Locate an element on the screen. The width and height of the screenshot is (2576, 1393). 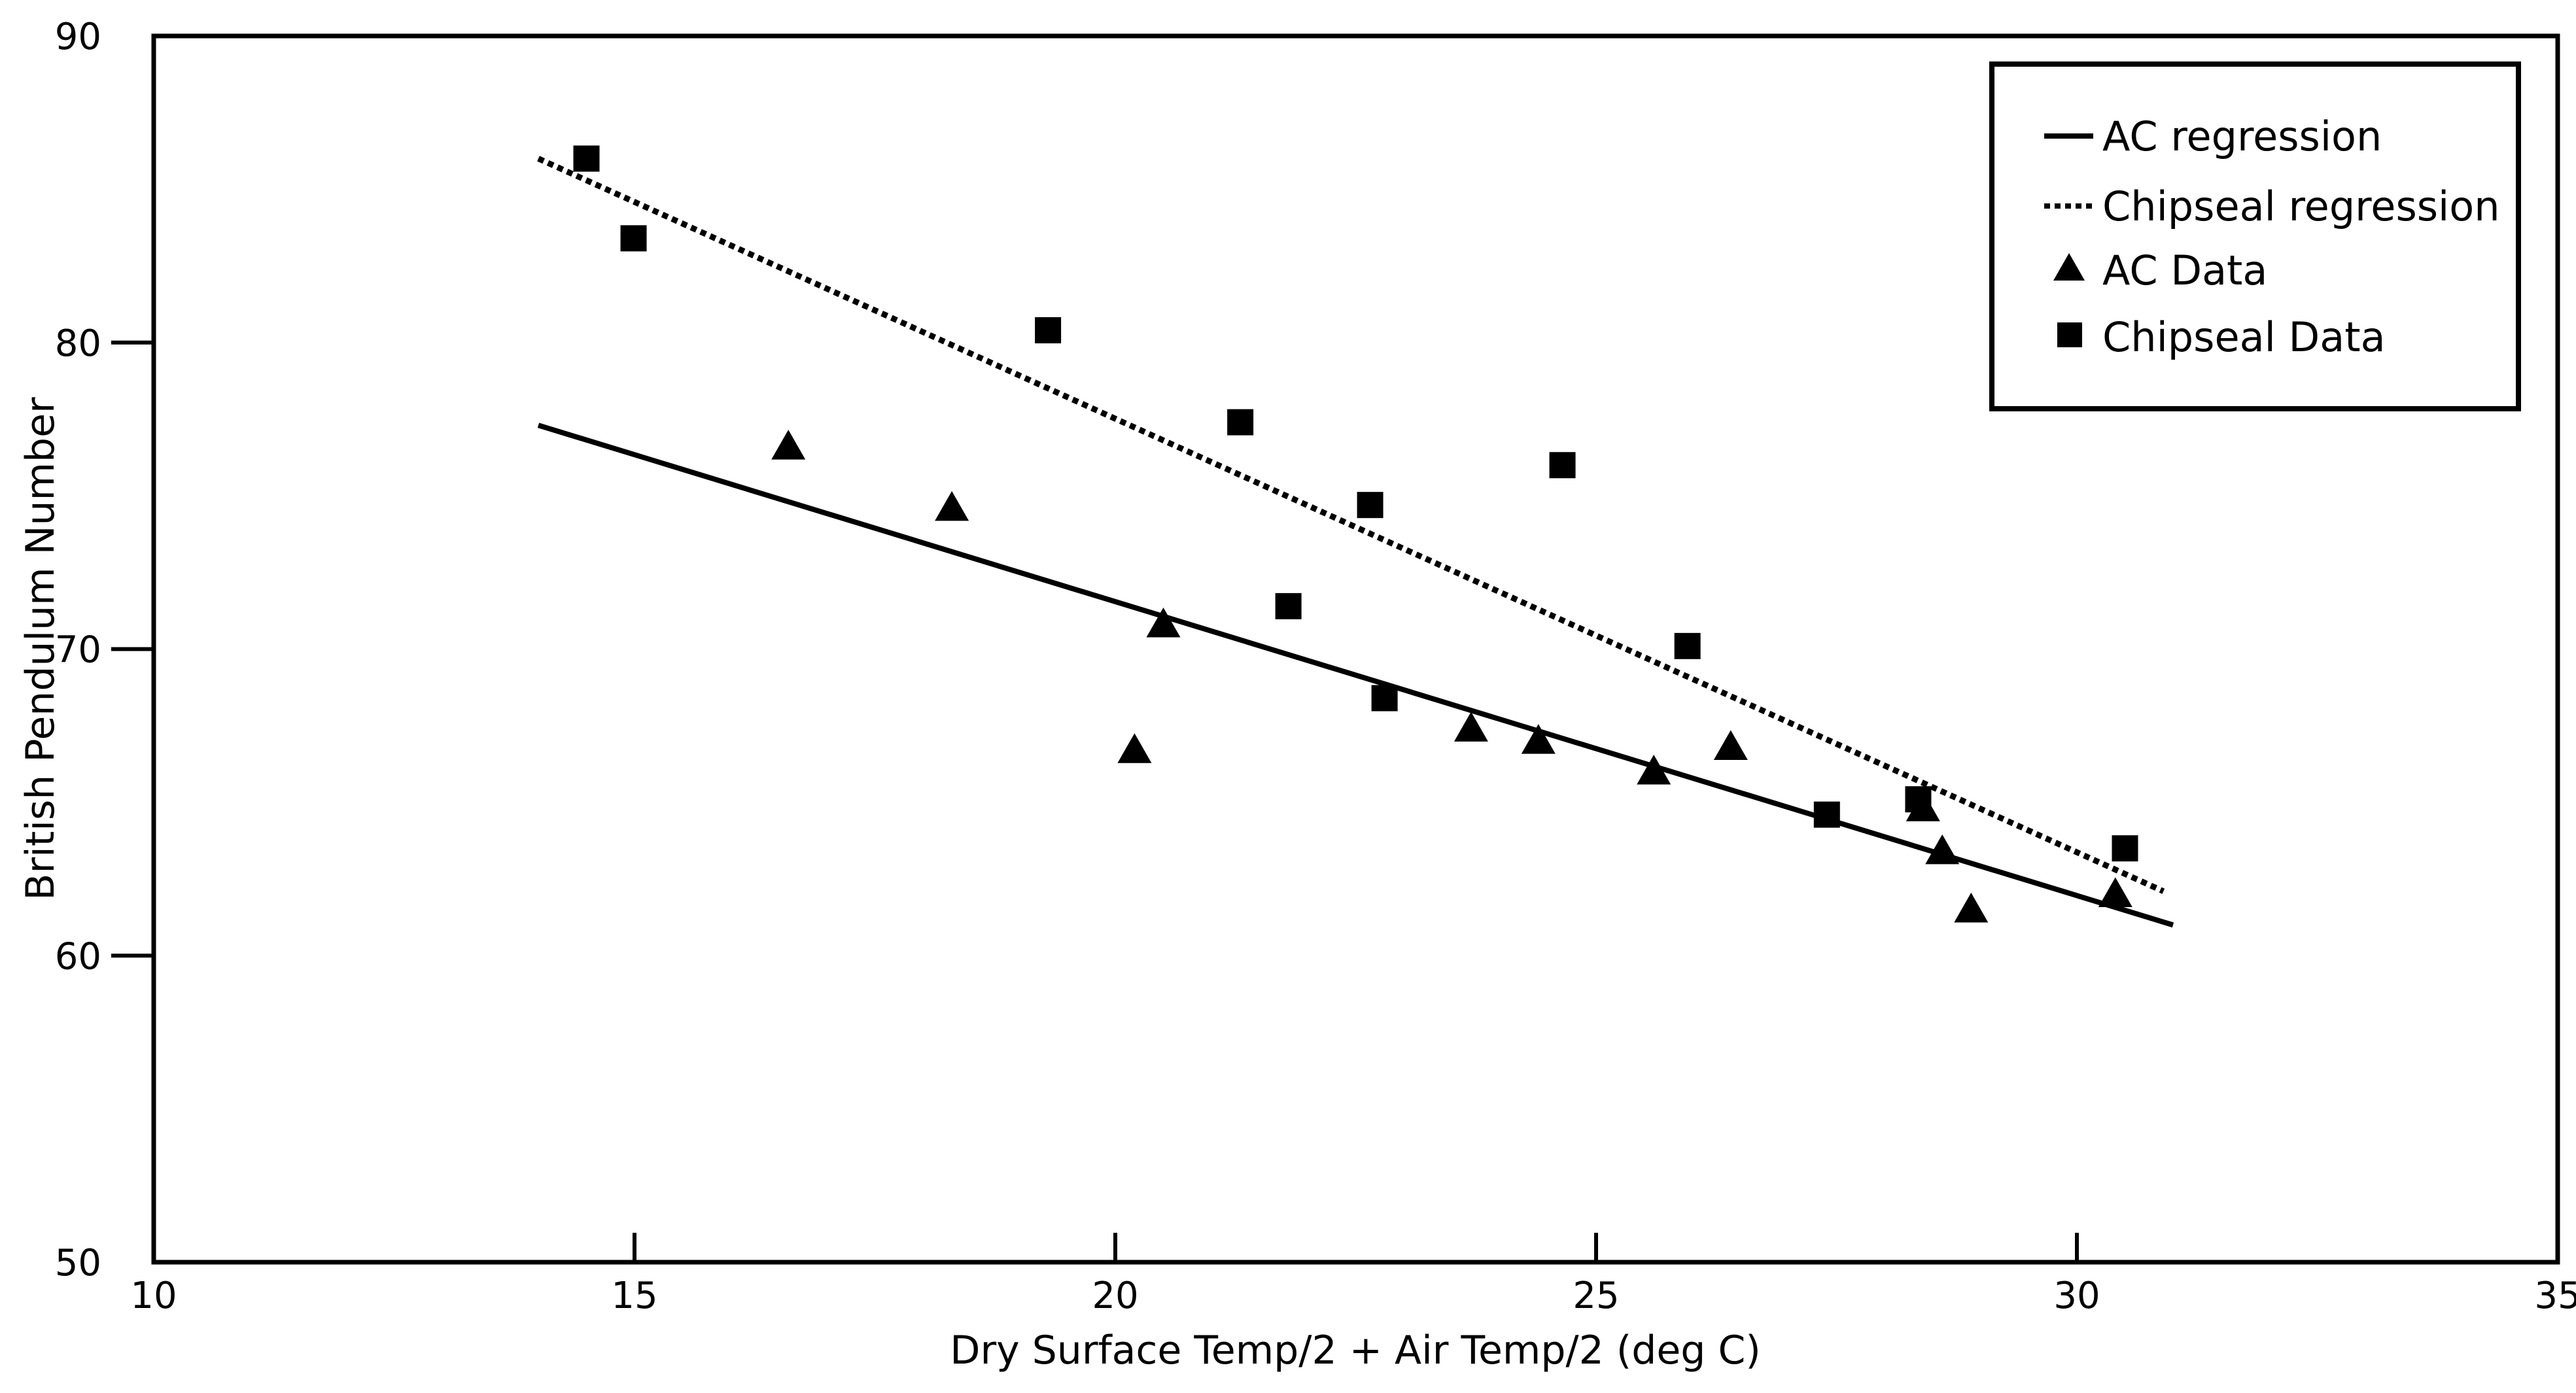
x-axis-title: Dry Surface Temp/2 + Air Temp/2 (deg C) is located at coordinates (1355, 1350).